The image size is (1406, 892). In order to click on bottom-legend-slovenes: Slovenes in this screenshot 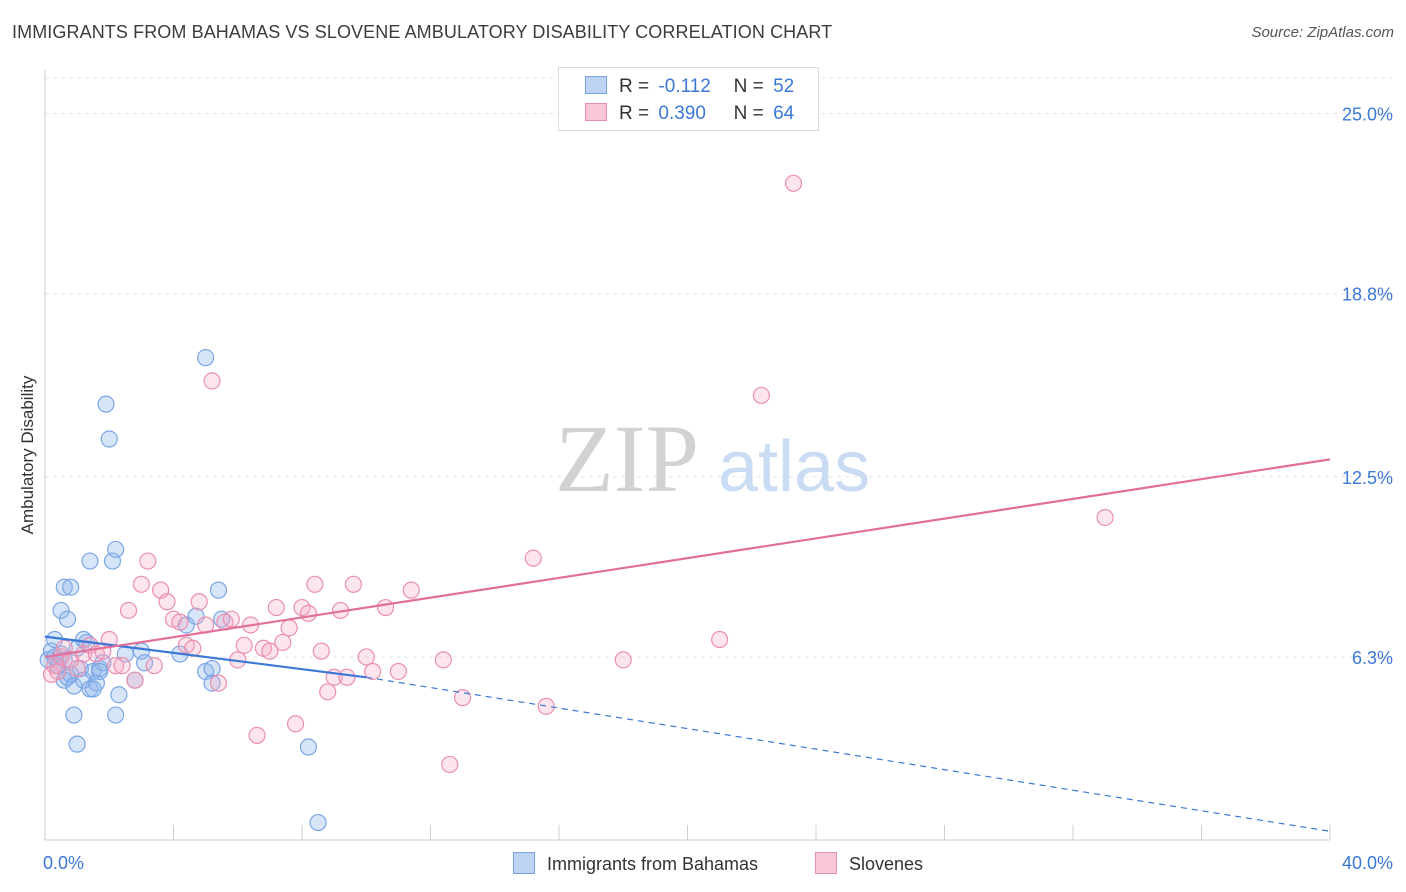, I will do `click(869, 864)`.